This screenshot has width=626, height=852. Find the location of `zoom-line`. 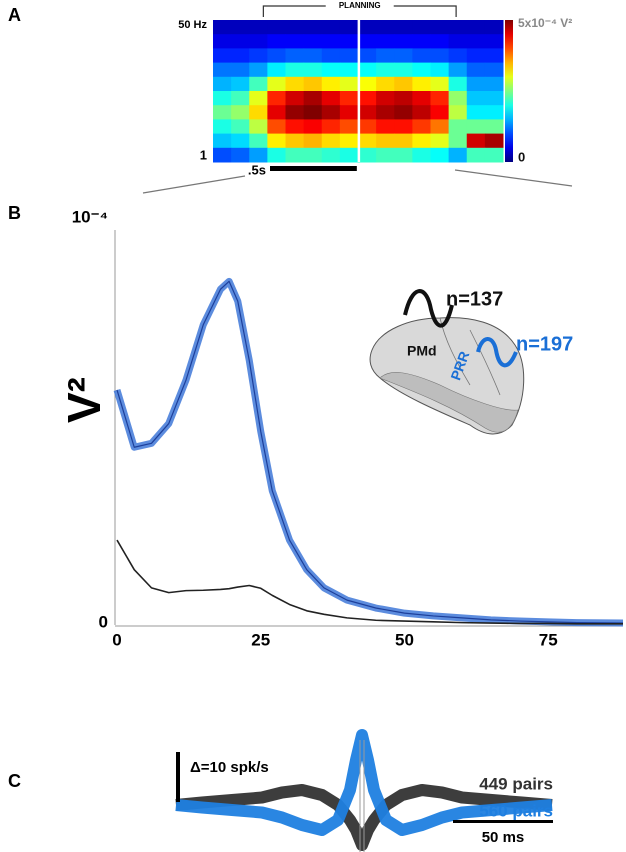

zoom-line is located at coordinates (513, 178).